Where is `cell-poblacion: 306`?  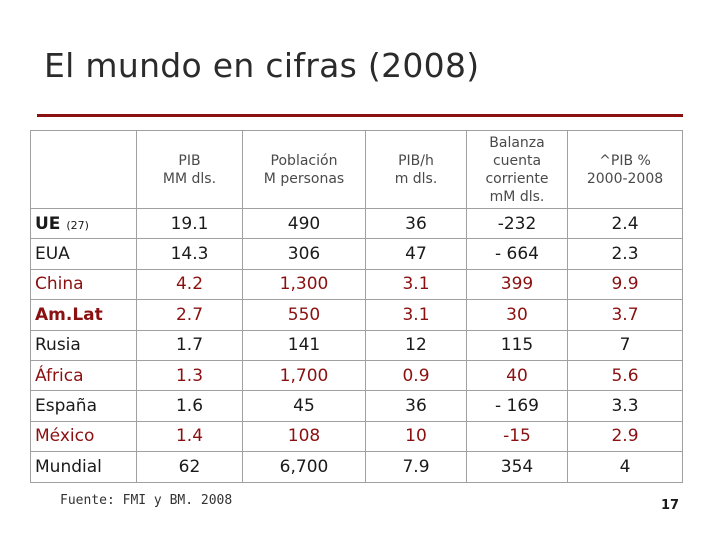 cell-poblacion: 306 is located at coordinates (304, 254).